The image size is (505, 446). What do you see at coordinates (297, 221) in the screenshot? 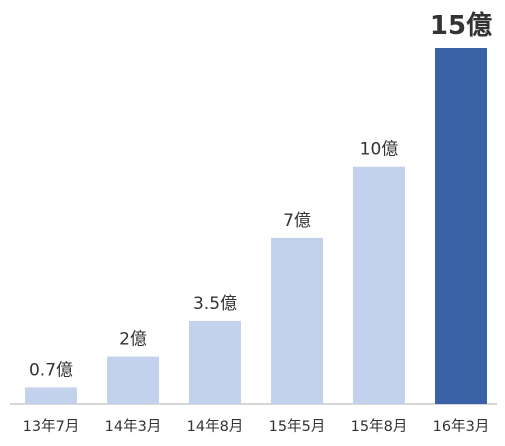
I see `data-label-4: 7億` at bounding box center [297, 221].